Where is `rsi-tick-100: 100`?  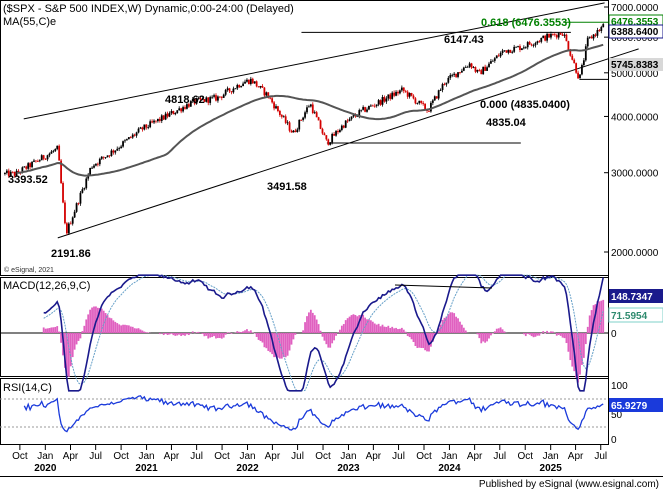 rsi-tick-100: 100 is located at coordinates (619, 386).